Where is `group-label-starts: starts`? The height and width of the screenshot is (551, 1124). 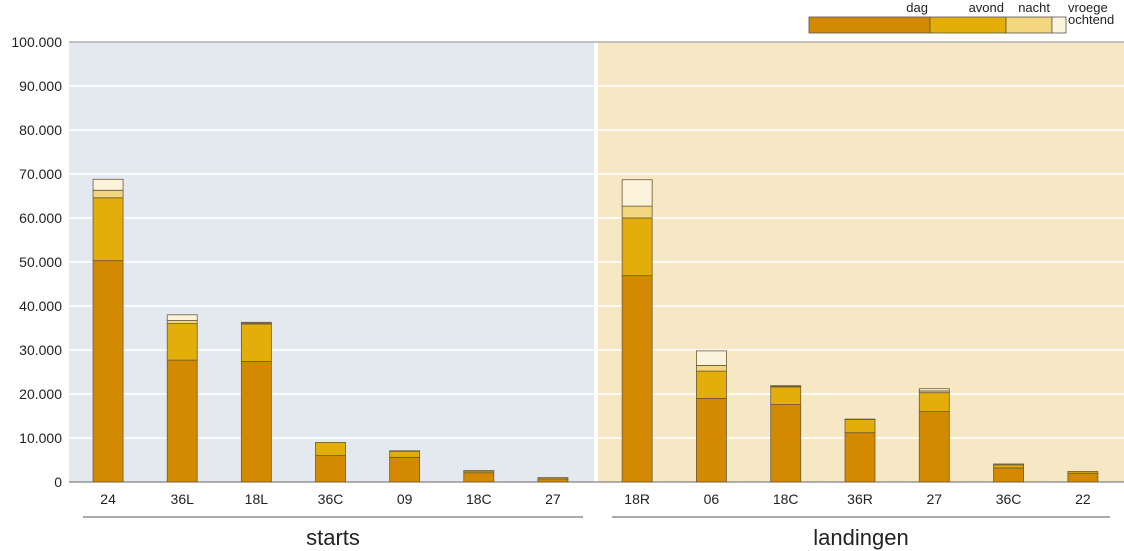 group-label-starts: starts is located at coordinates (333, 537).